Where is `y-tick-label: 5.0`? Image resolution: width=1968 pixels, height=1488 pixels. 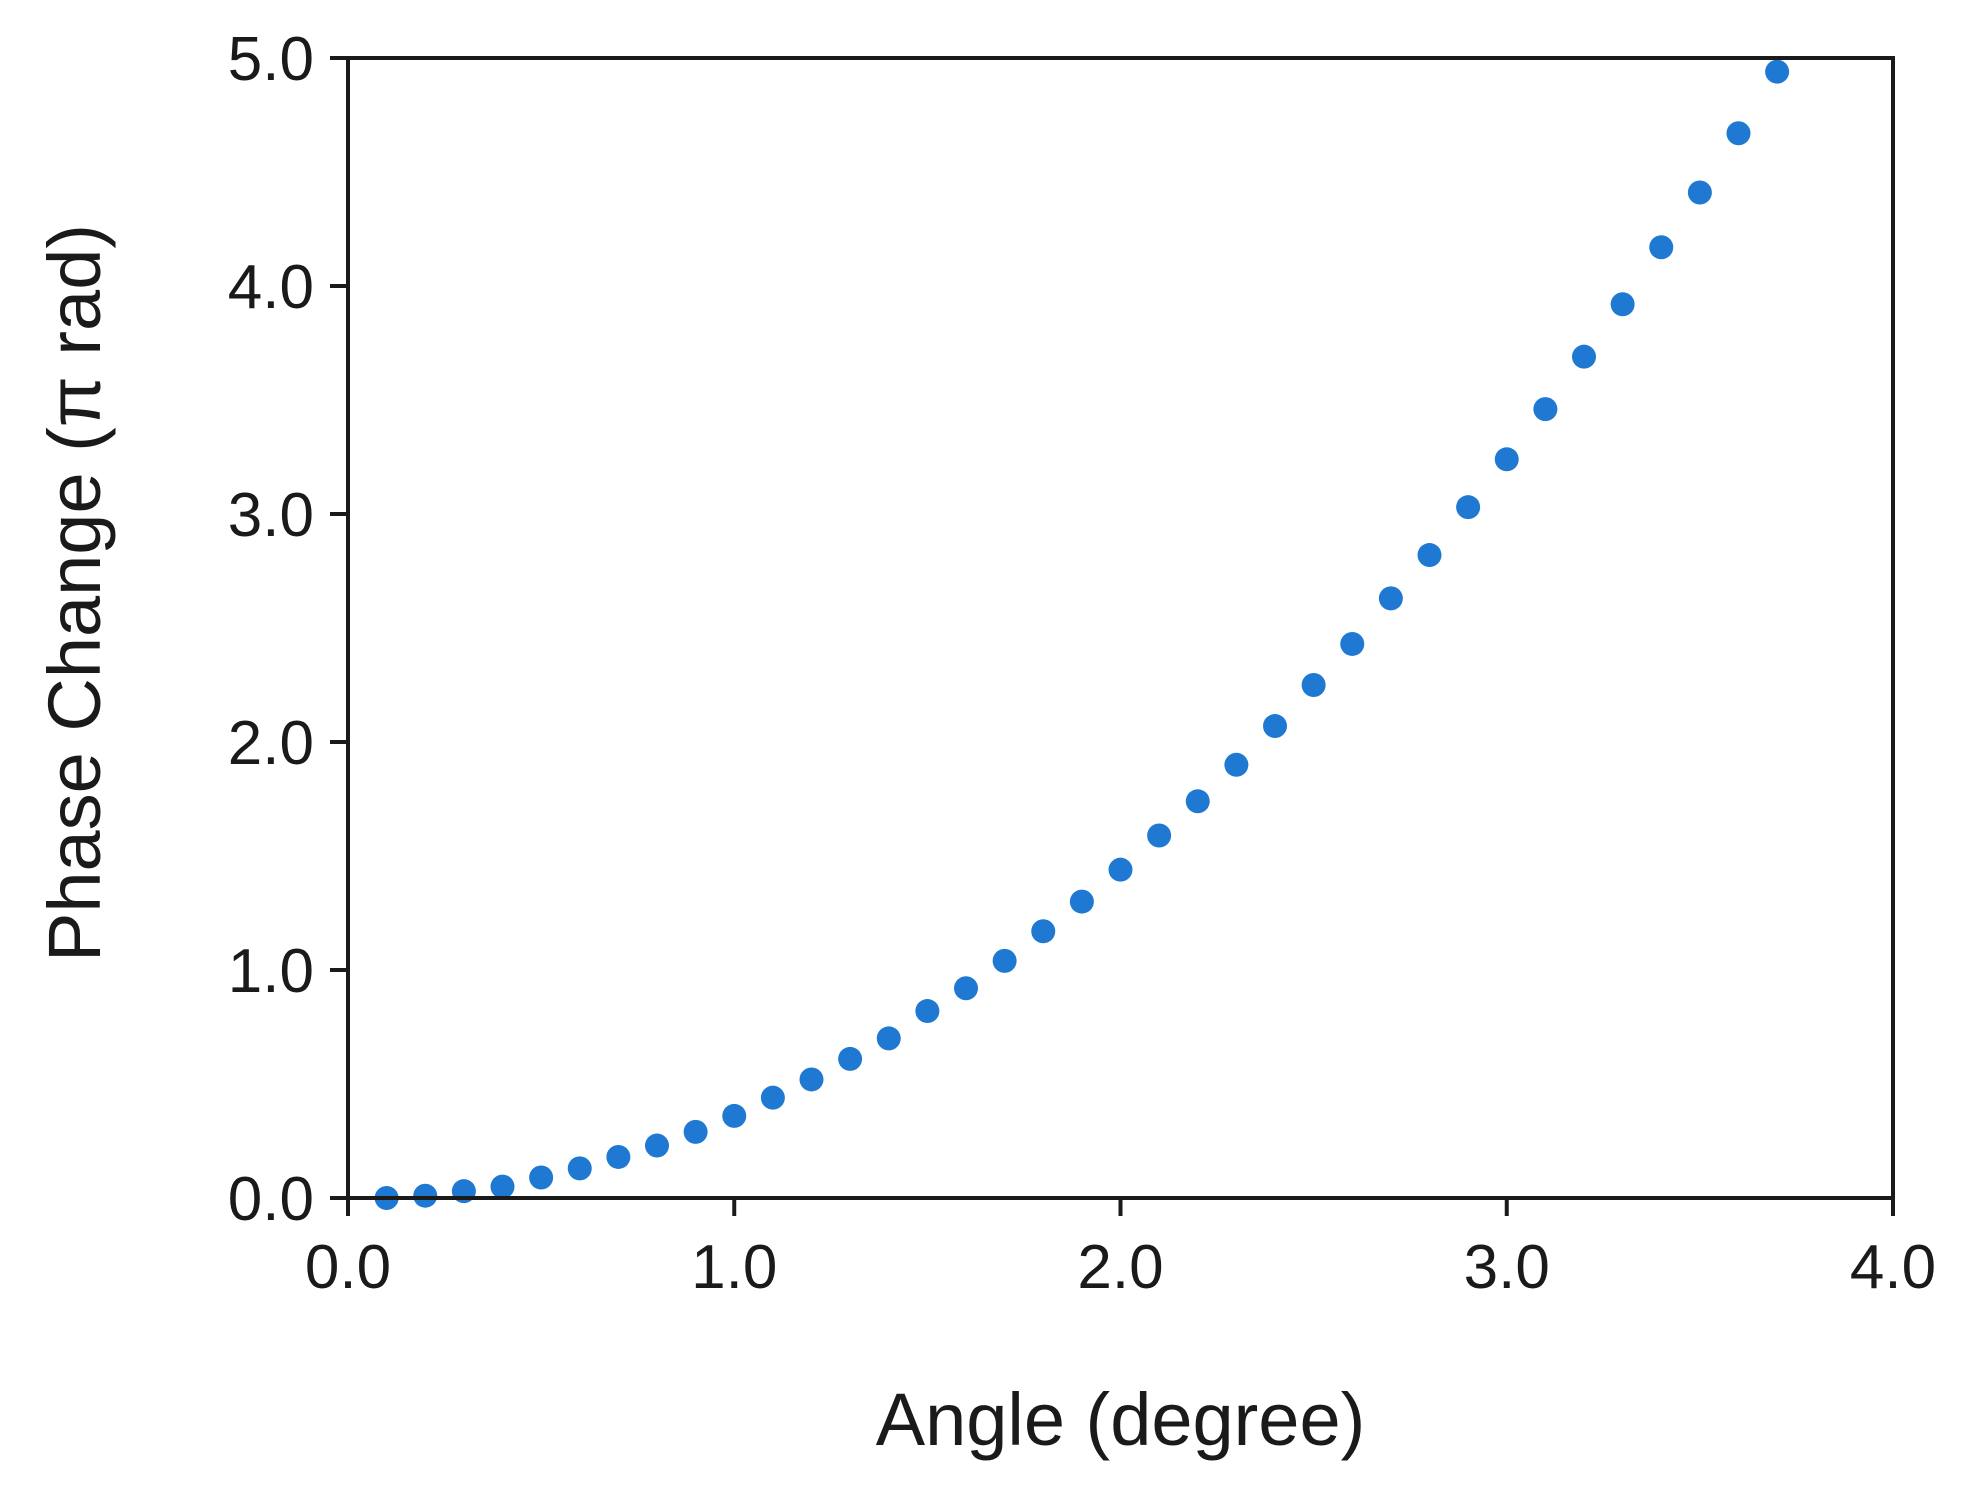
y-tick-label: 5.0 is located at coordinates (271, 59).